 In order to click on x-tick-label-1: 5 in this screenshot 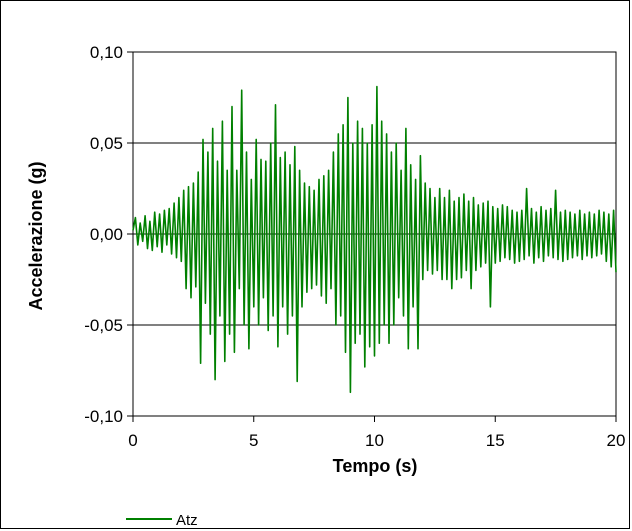, I will do `click(253, 440)`.